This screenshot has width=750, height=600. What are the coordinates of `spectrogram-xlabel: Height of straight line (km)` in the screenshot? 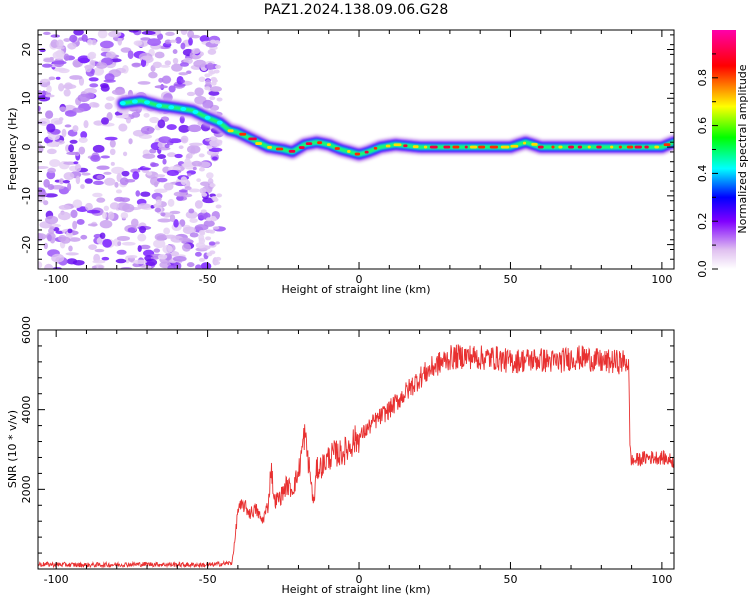 It's located at (355, 289).